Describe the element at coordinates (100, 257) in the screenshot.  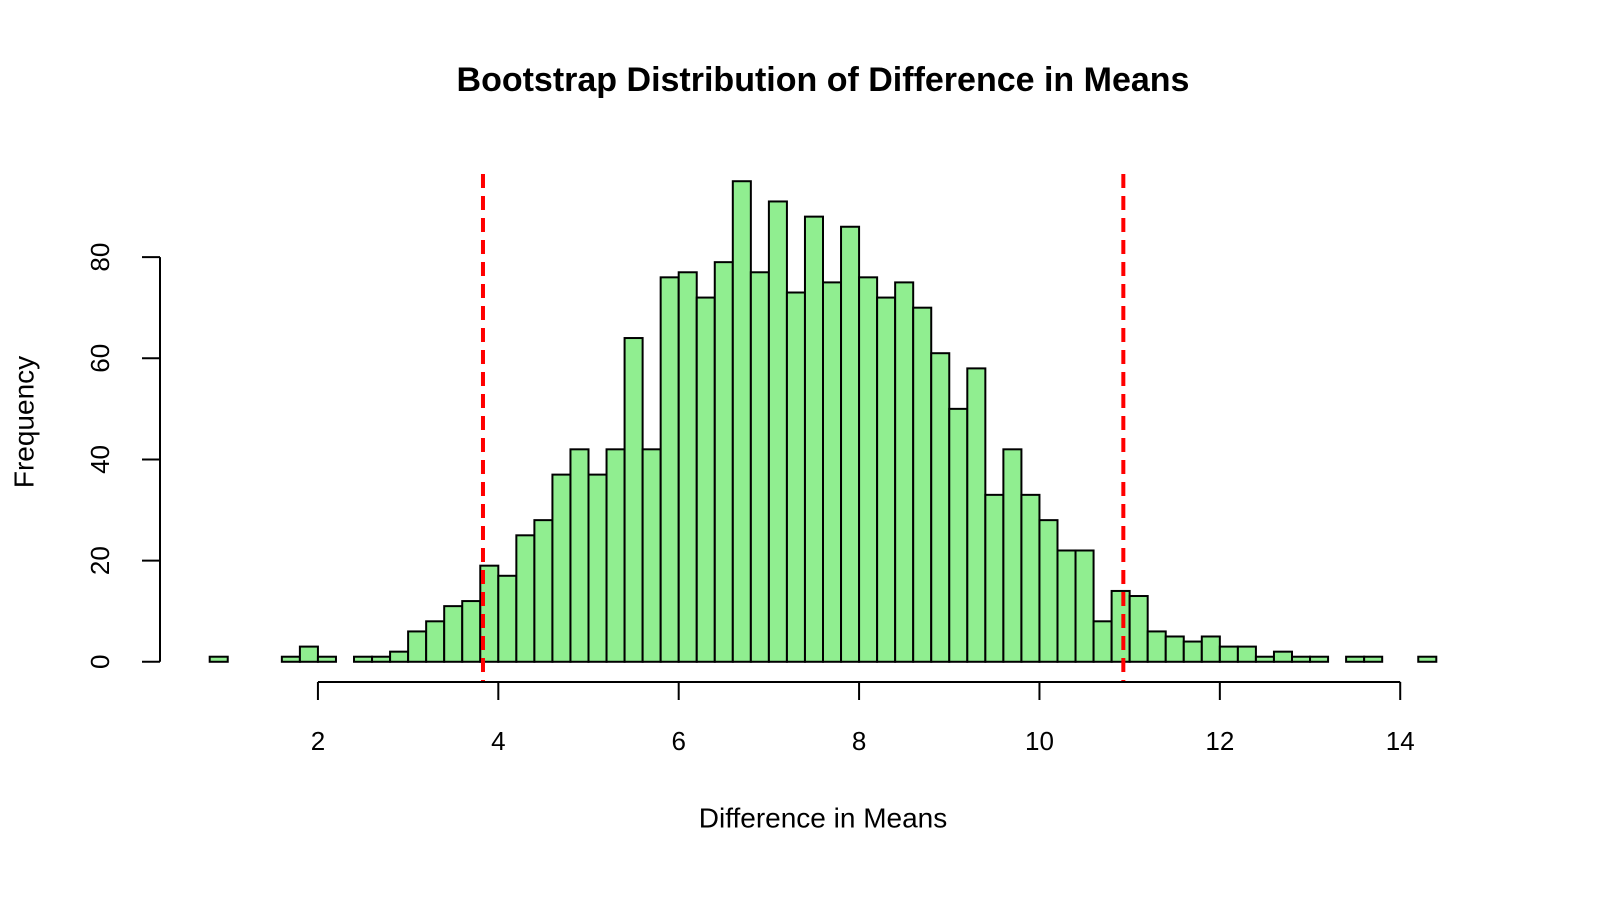
I see `y-tick-label: 80` at that location.